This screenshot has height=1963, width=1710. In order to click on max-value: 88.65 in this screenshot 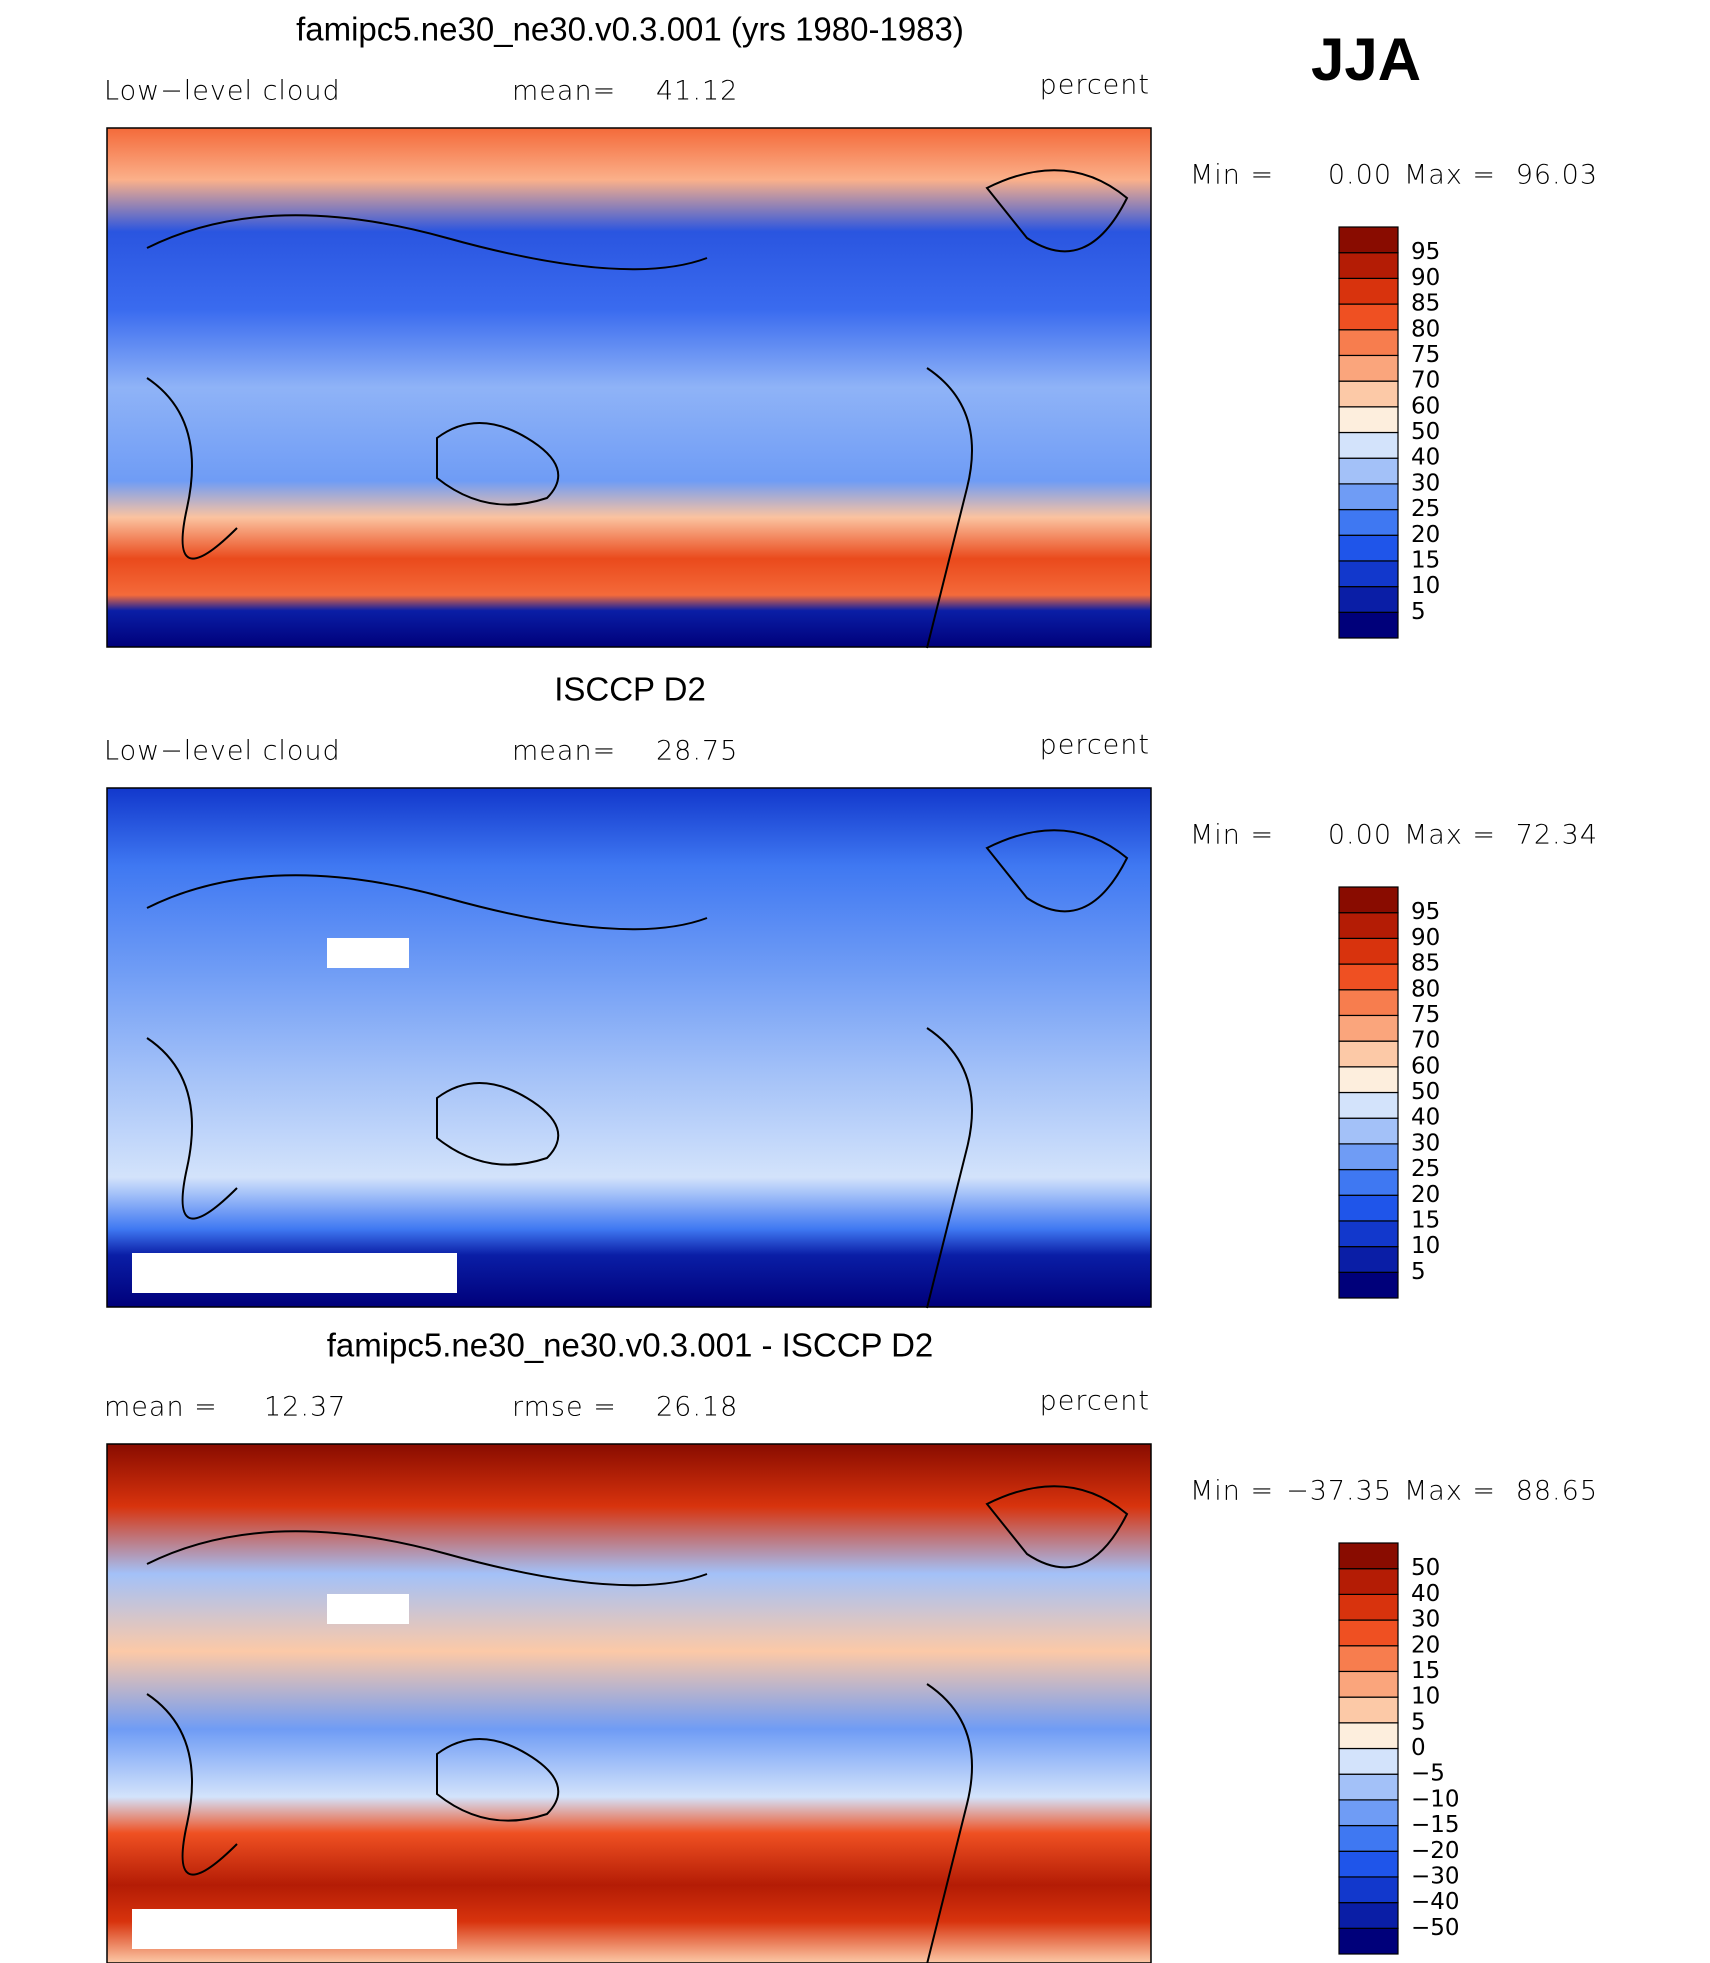, I will do `click(1557, 1491)`.